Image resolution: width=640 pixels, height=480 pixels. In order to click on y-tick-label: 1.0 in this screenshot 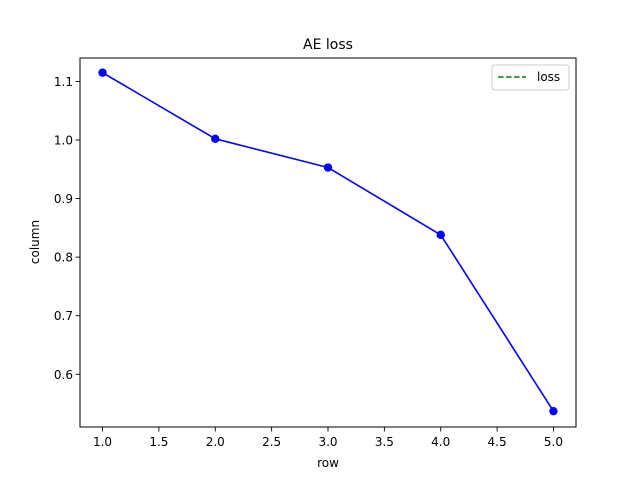, I will do `click(63, 141)`.